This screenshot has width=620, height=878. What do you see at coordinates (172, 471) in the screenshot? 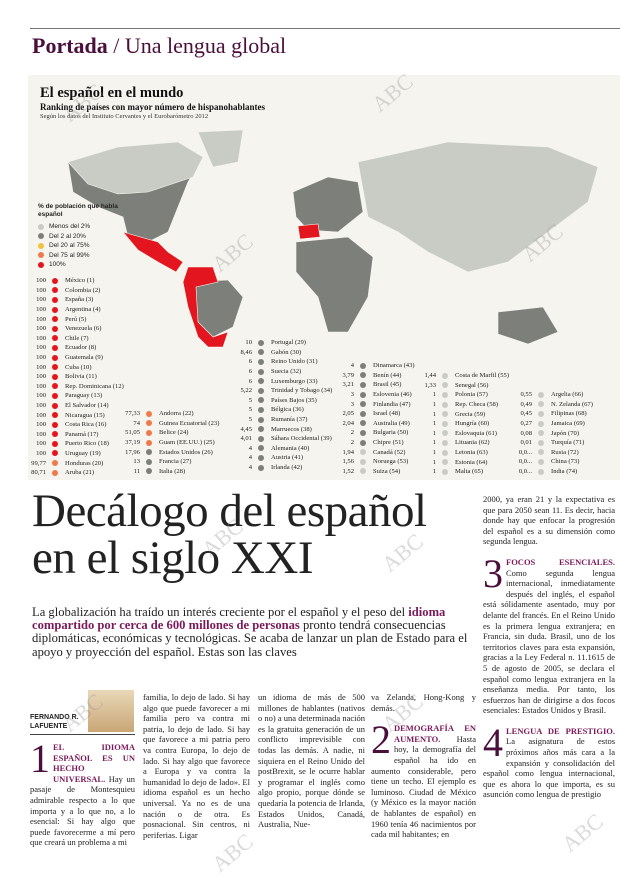
I see `country-name: Italia (28)` at bounding box center [172, 471].